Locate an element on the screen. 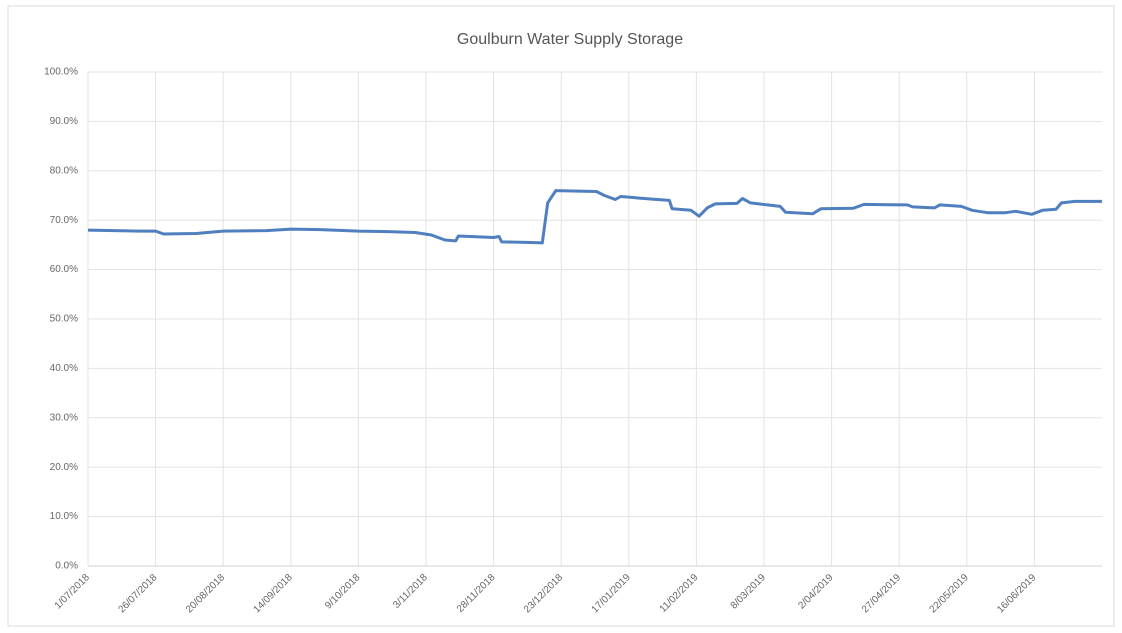 This screenshot has height=633, width=1122. y-tick-label: 30.0% is located at coordinates (64, 417).